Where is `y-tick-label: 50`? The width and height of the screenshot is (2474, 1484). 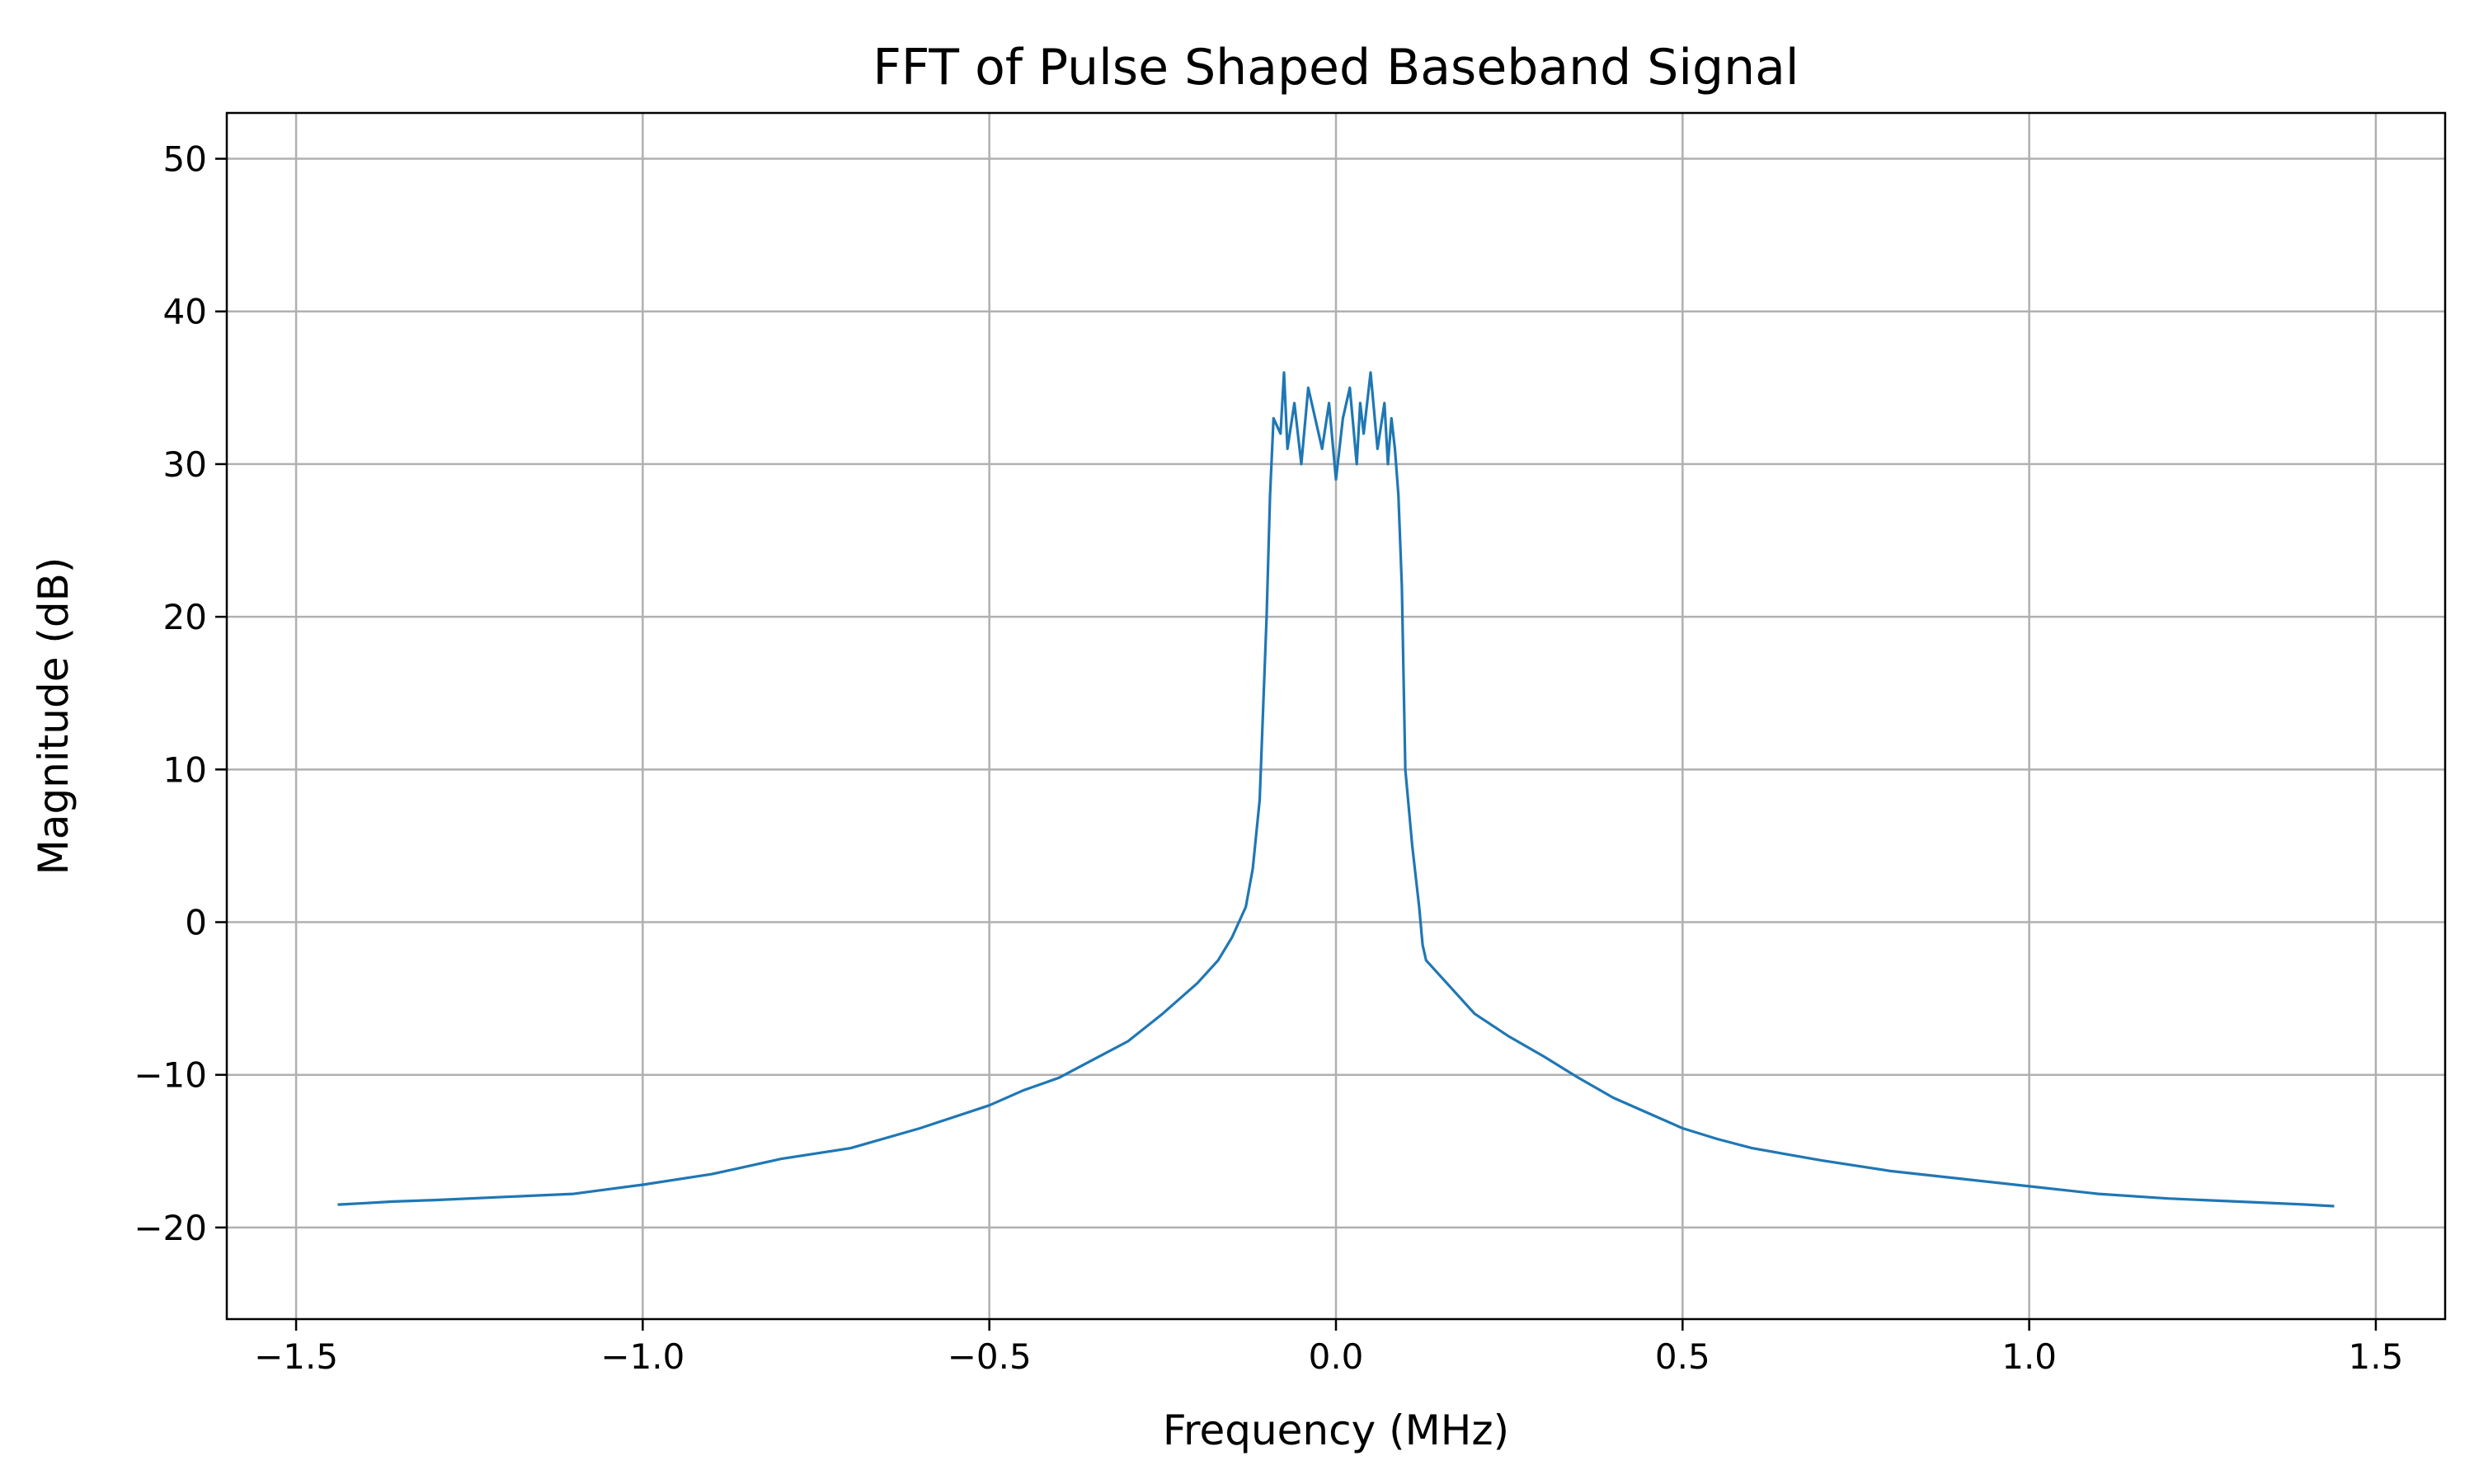
y-tick-label: 50 is located at coordinates (185, 159).